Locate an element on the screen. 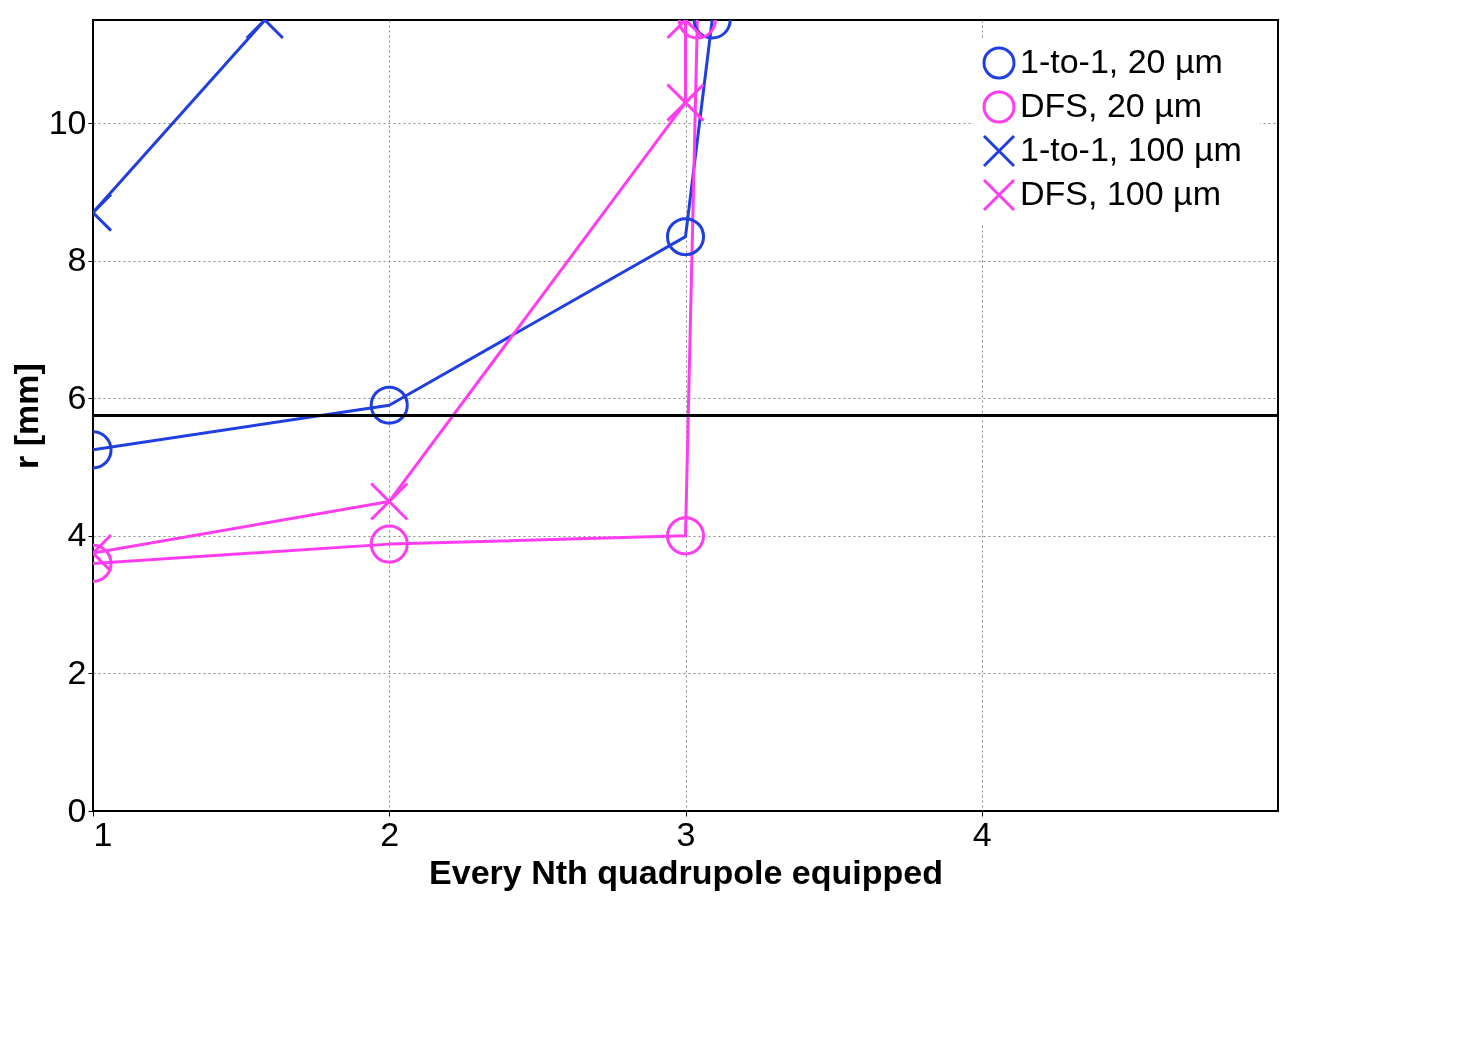 This screenshot has width=1472, height=1064. y-axis-title: r [mm] is located at coordinates (25, 416).